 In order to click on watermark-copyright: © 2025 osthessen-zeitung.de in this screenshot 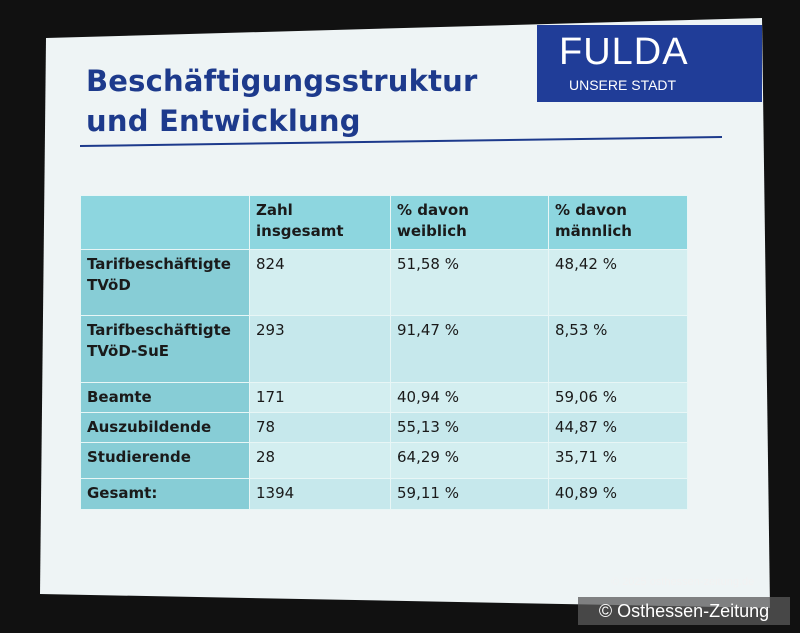, I will do `click(683, 582)`.